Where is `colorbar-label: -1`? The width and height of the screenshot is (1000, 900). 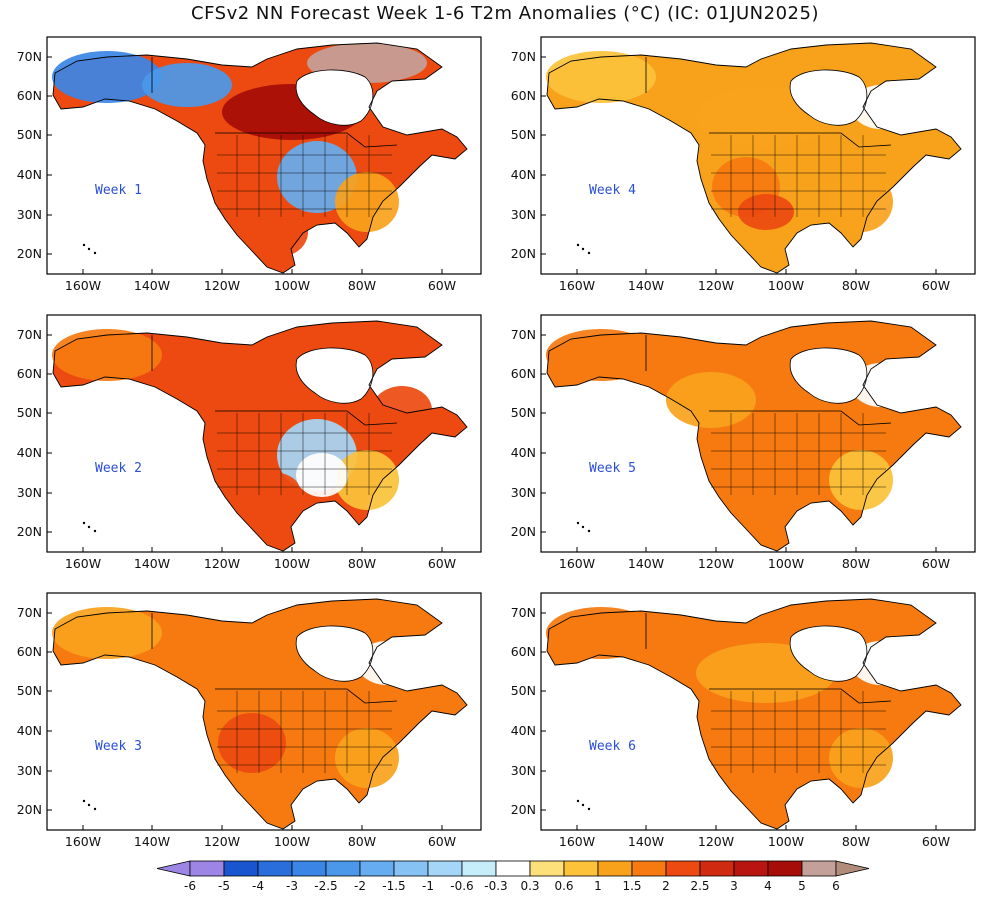
colorbar-label: -1 is located at coordinates (428, 886).